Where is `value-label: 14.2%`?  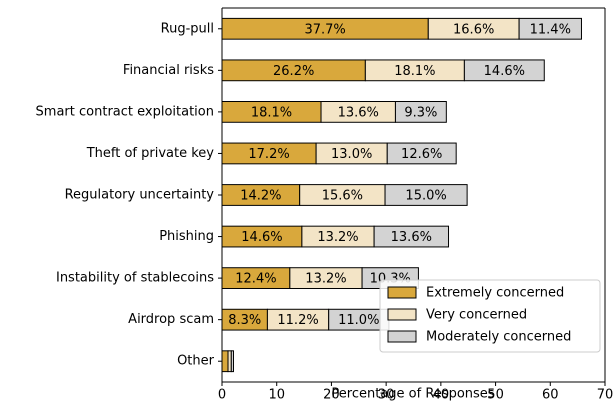 value-label: 14.2% is located at coordinates (260, 196).